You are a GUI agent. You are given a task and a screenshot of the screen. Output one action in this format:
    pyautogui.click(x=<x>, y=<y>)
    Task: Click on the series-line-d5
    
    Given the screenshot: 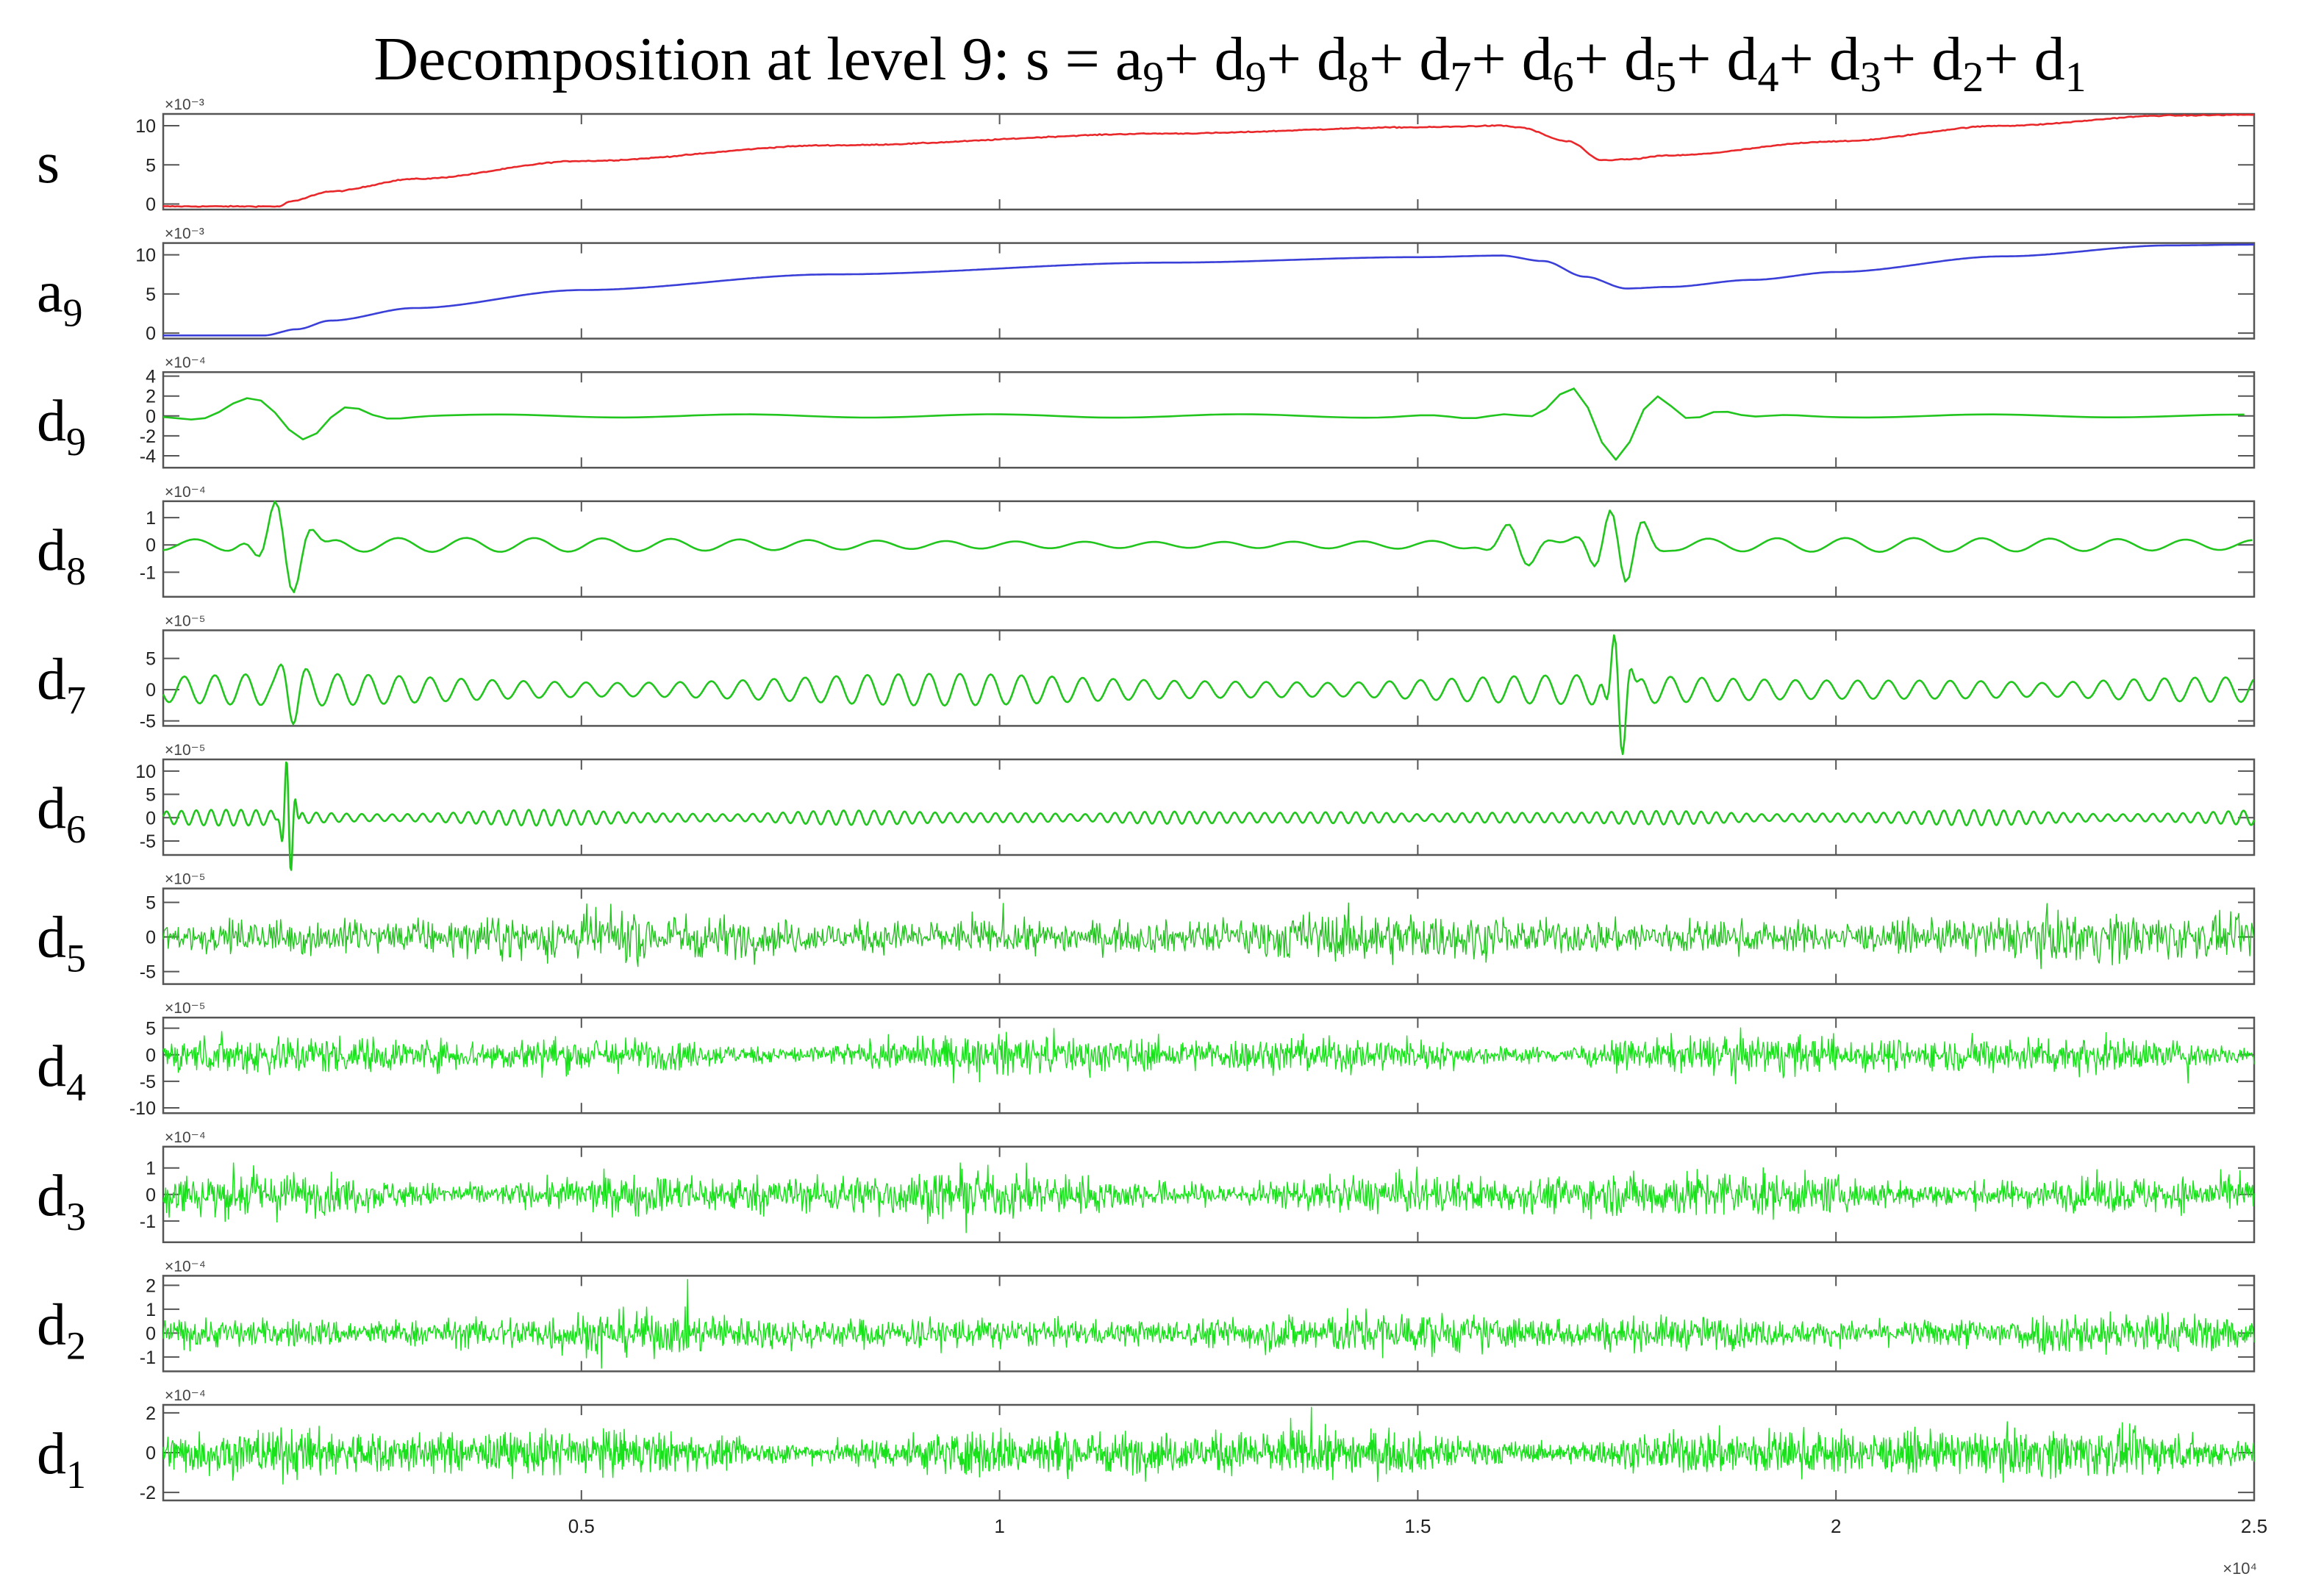 What is the action you would take?
    pyautogui.click(x=1208, y=936)
    